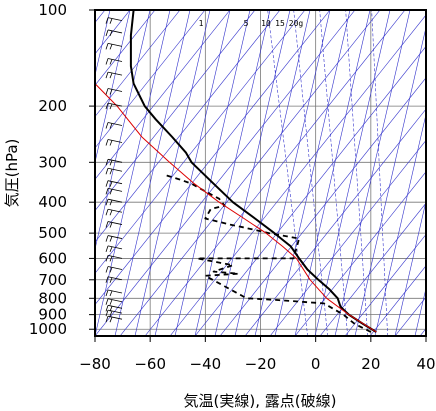 This screenshot has width=436, height=411. What do you see at coordinates (12, 173) in the screenshot?
I see `y-axis-title: 気圧(hPa)` at bounding box center [12, 173].